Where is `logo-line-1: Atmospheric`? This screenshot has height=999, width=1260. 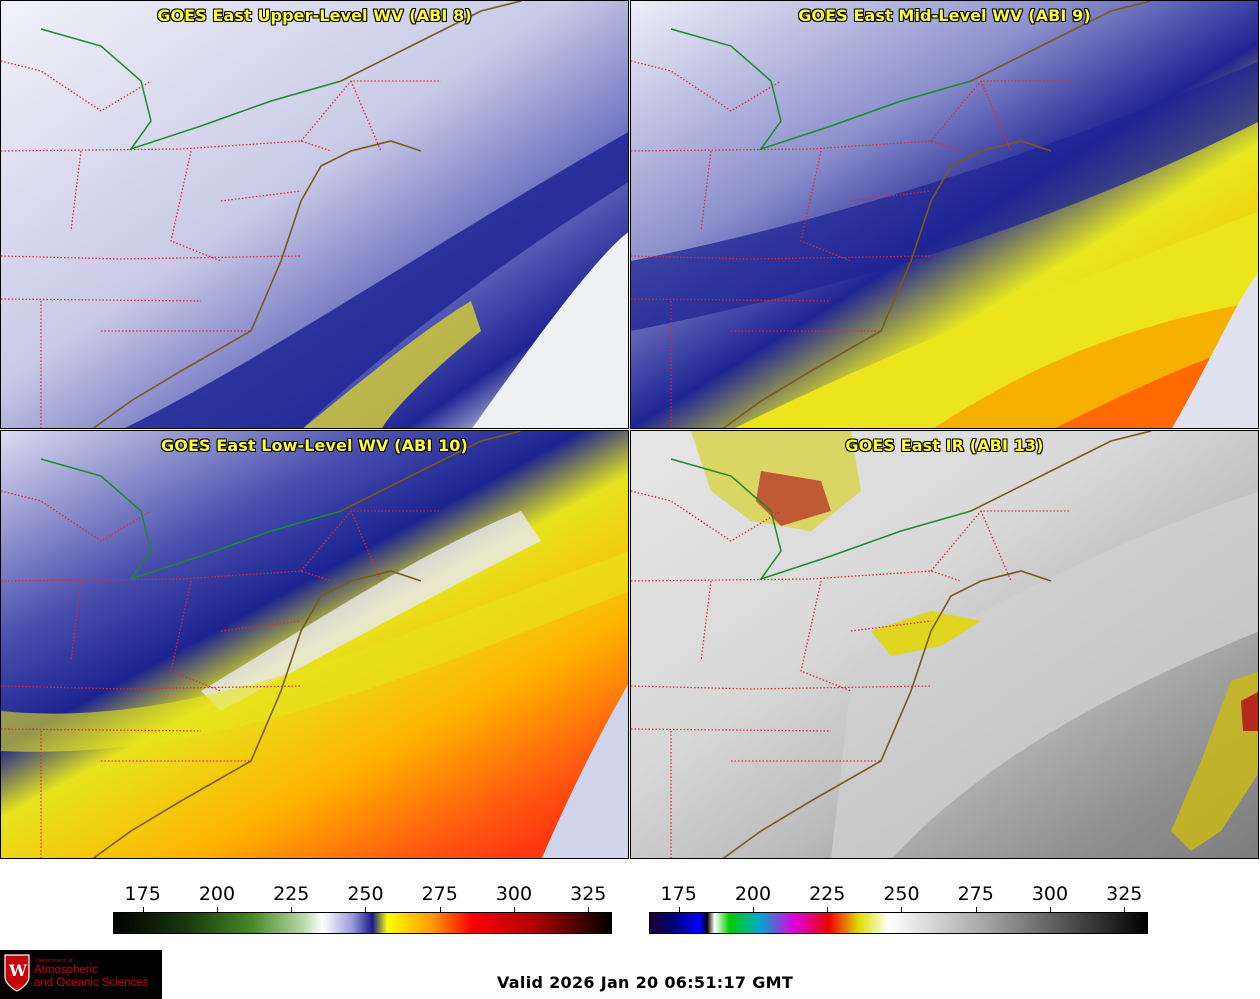 logo-line-1: Atmospheric is located at coordinates (66, 970).